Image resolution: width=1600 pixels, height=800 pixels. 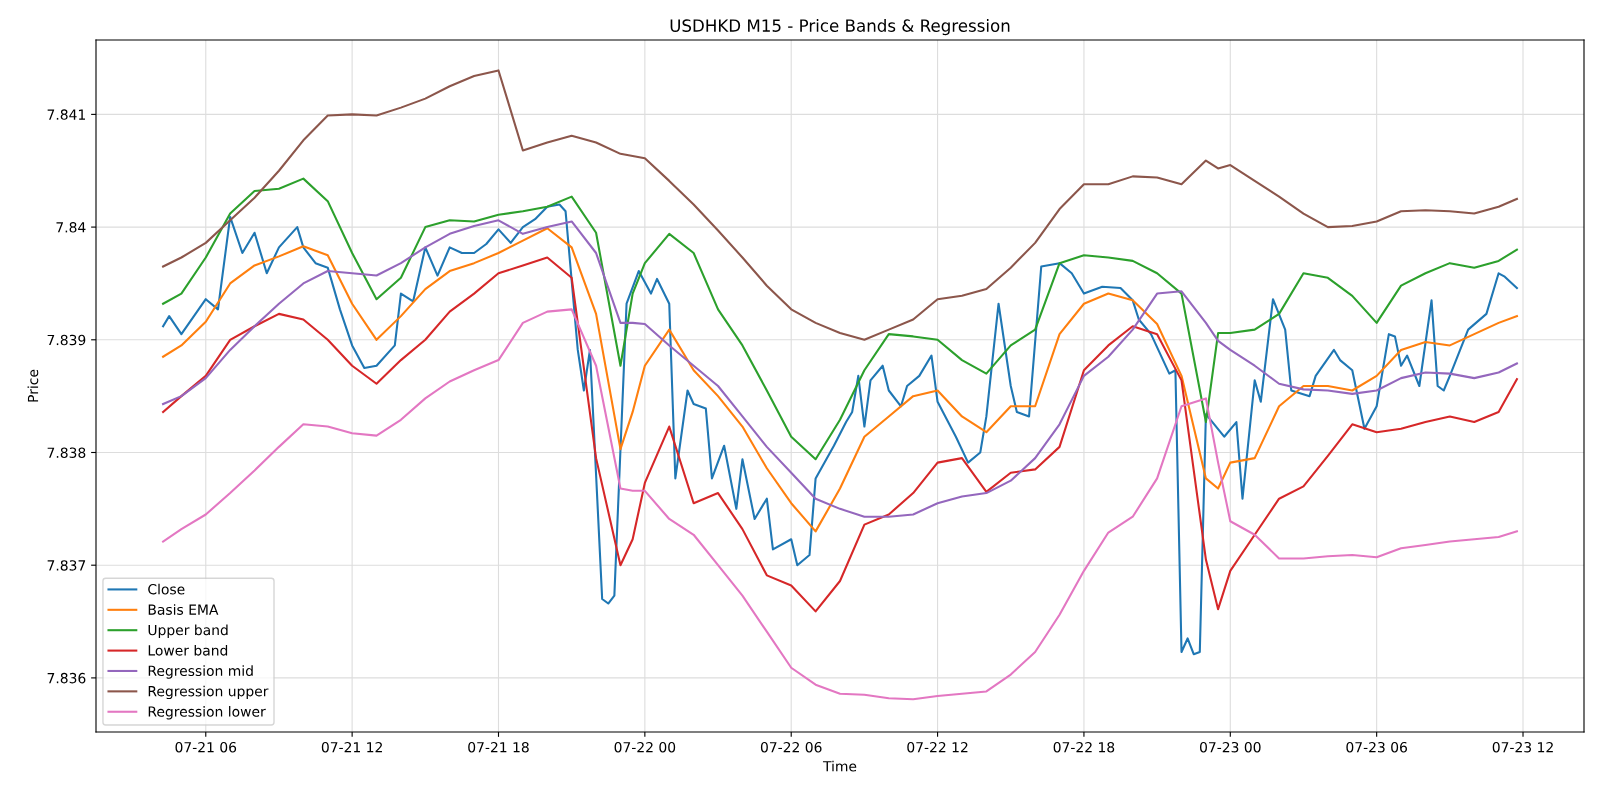 What do you see at coordinates (71, 227) in the screenshot?
I see `y-tick-label: 7.84` at bounding box center [71, 227].